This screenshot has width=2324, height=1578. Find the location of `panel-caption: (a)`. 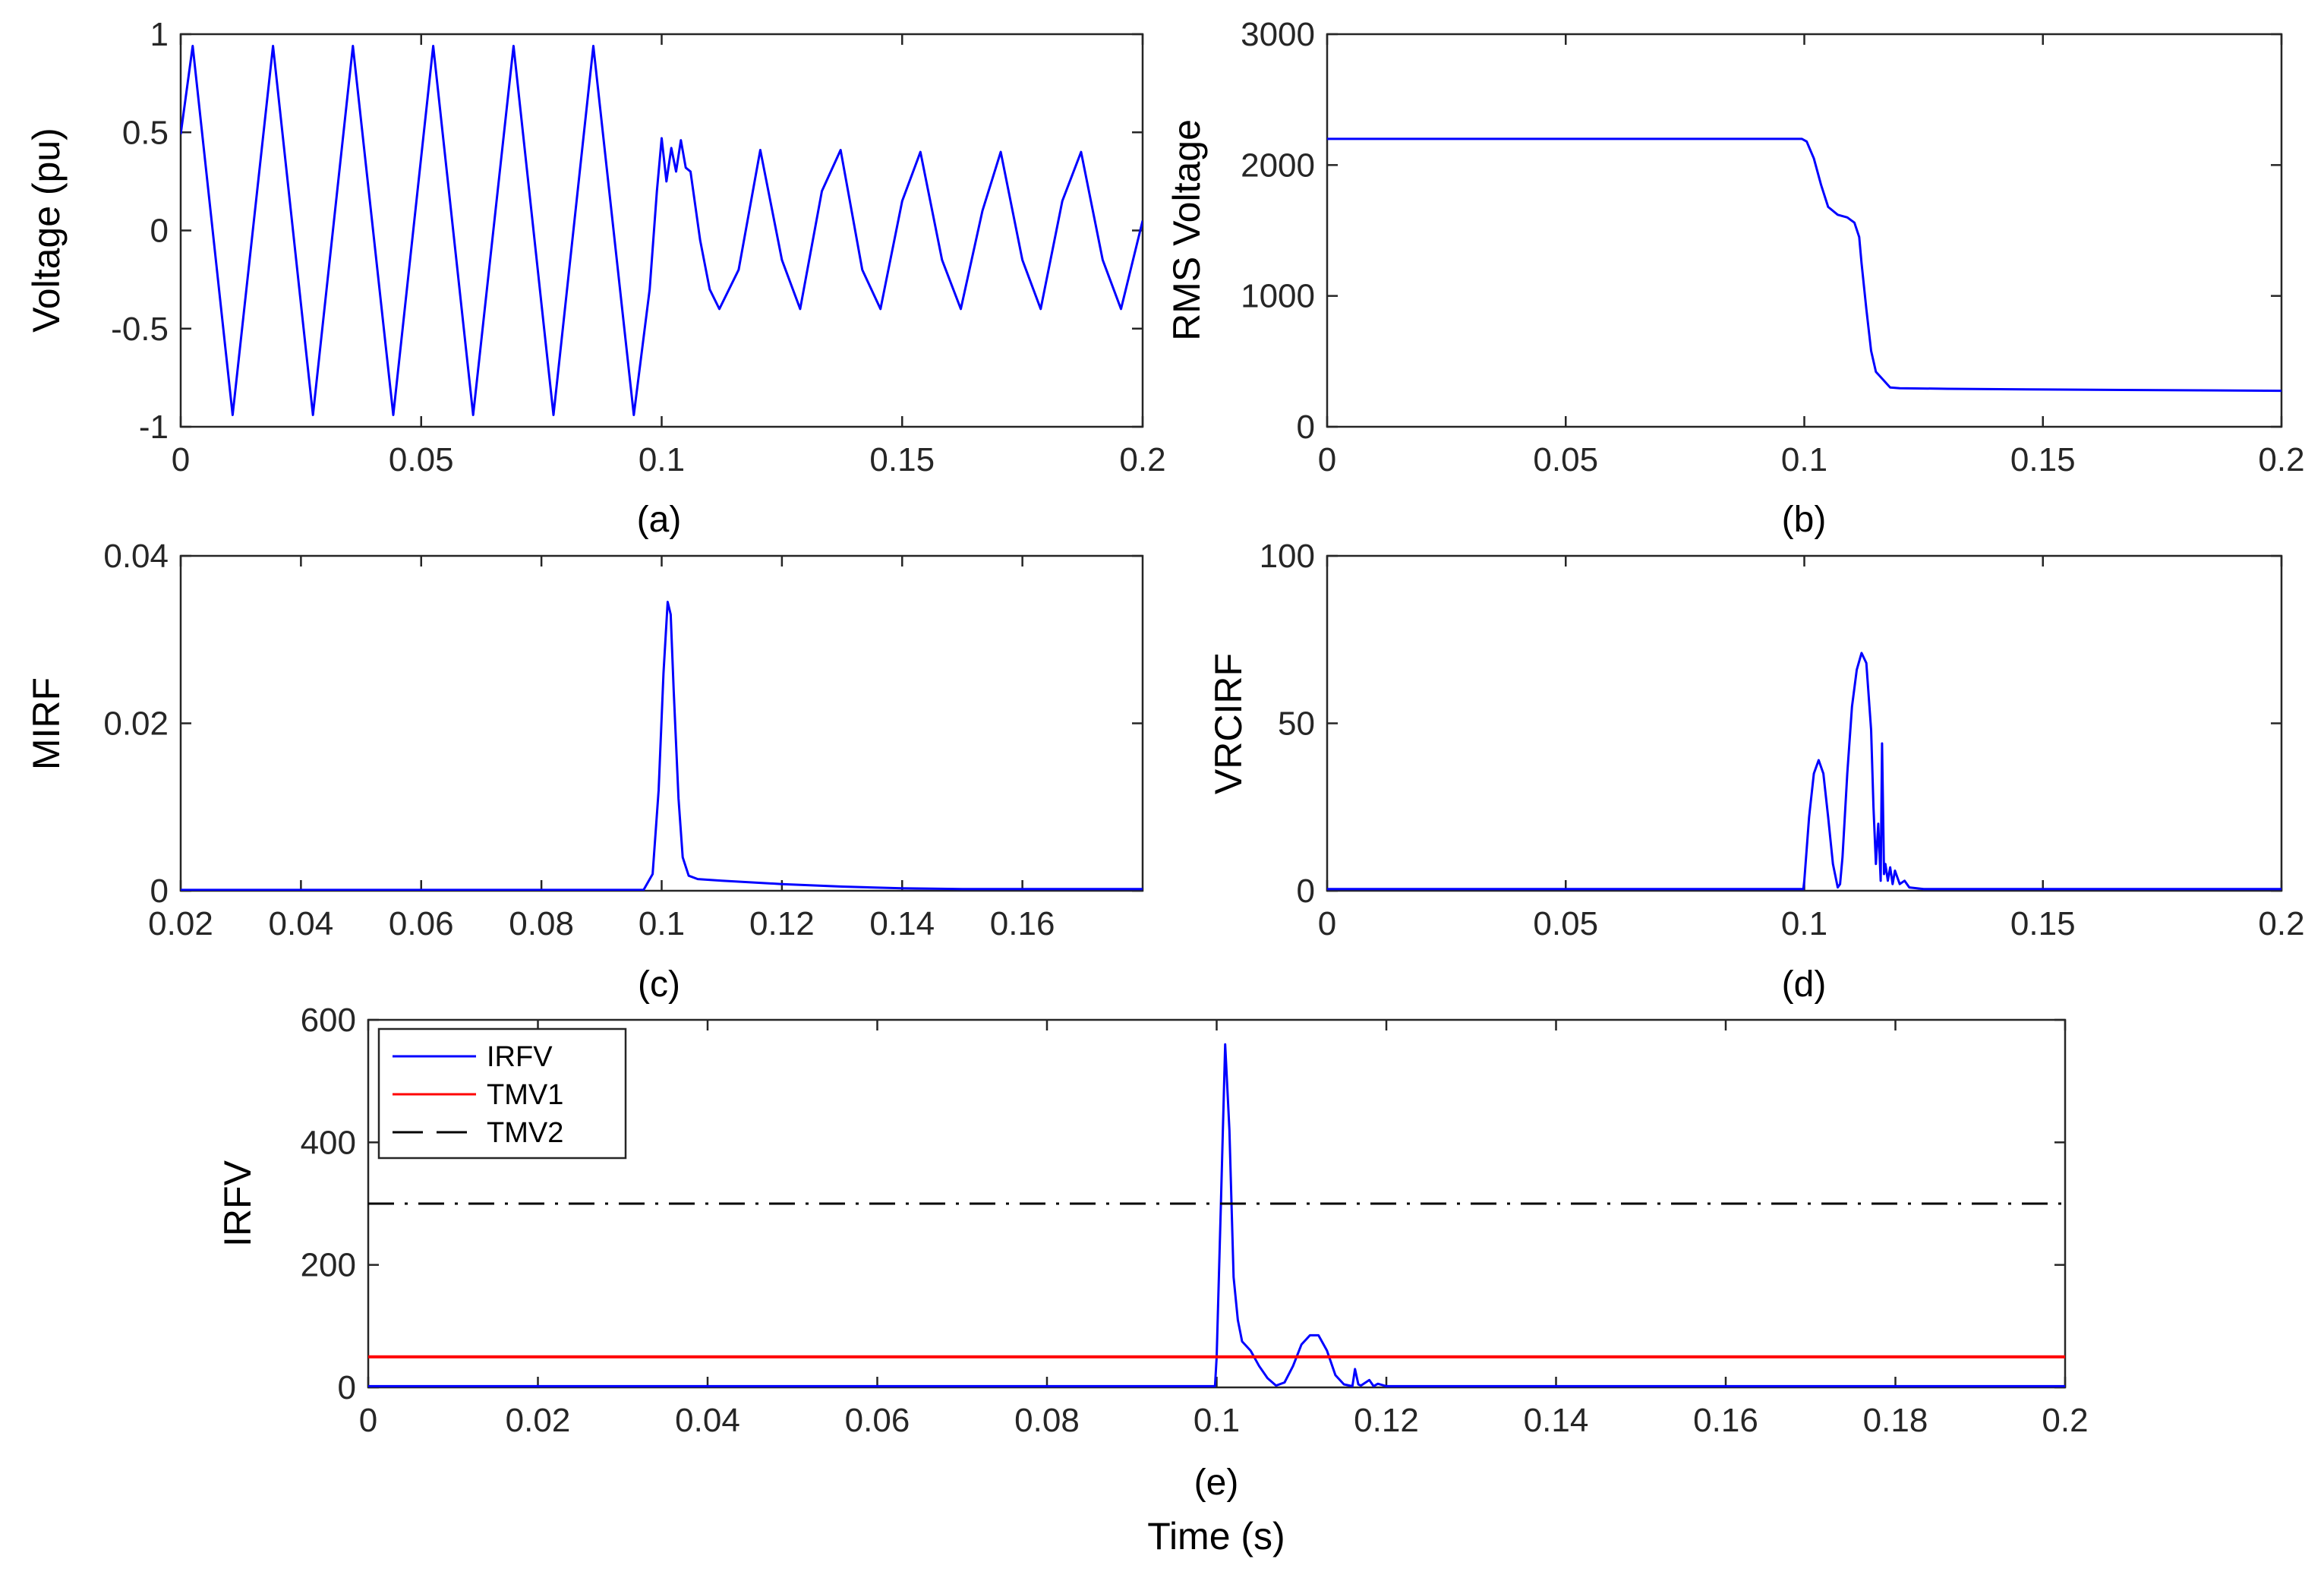

panel-caption: (a) is located at coordinates (660, 520).